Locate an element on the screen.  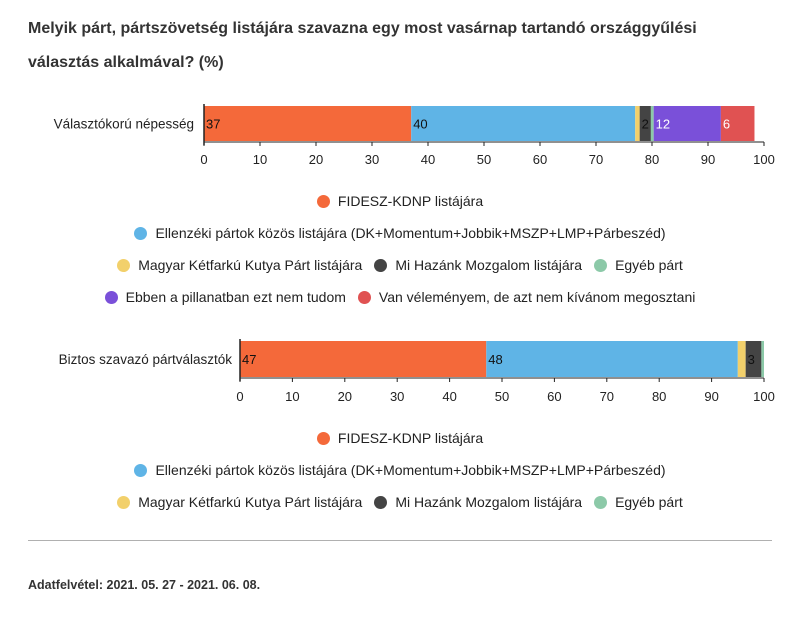
data-label-ellenzek: 48 is located at coordinates (495, 359).